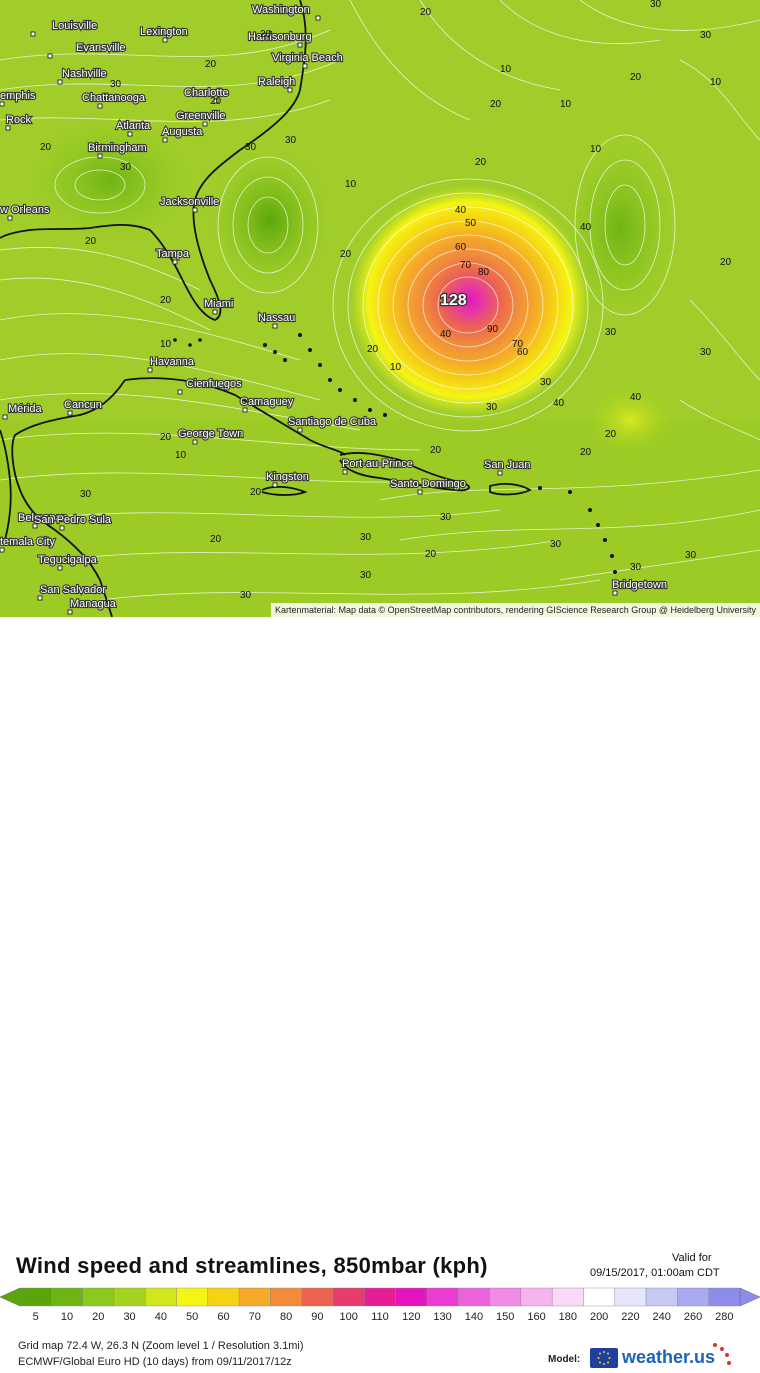  Describe the element at coordinates (18, 96) in the screenshot. I see `city-label: emphis` at that location.